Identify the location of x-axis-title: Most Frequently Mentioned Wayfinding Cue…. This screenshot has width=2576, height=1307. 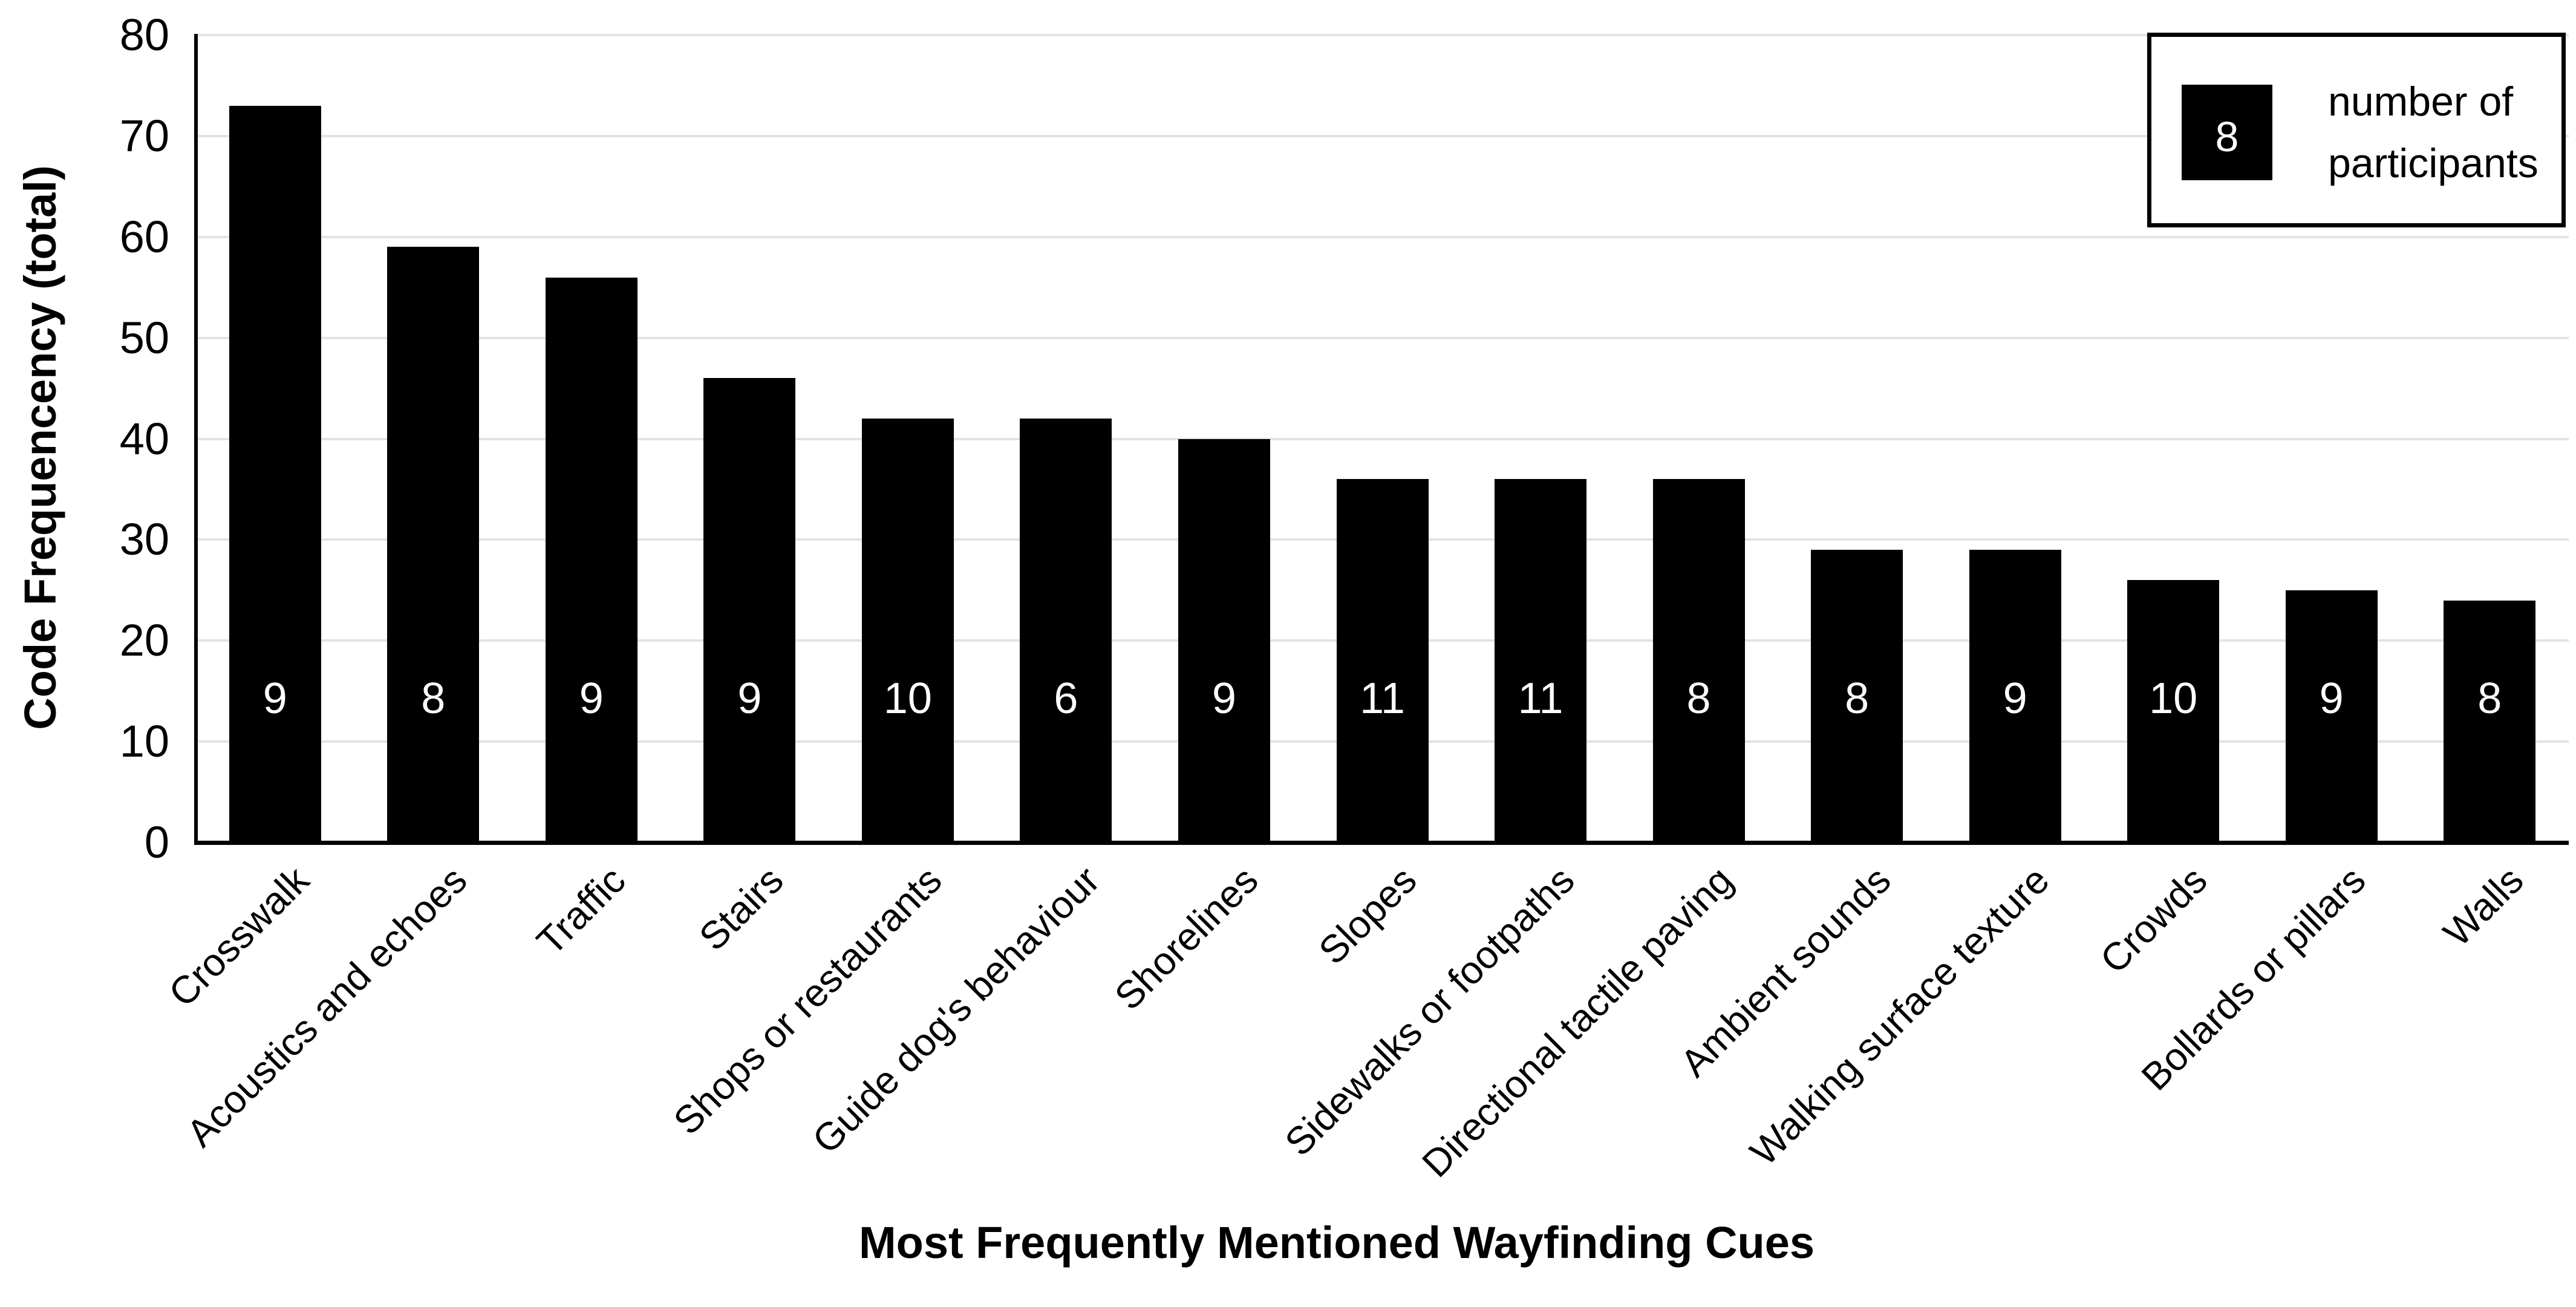
(1336, 1243).